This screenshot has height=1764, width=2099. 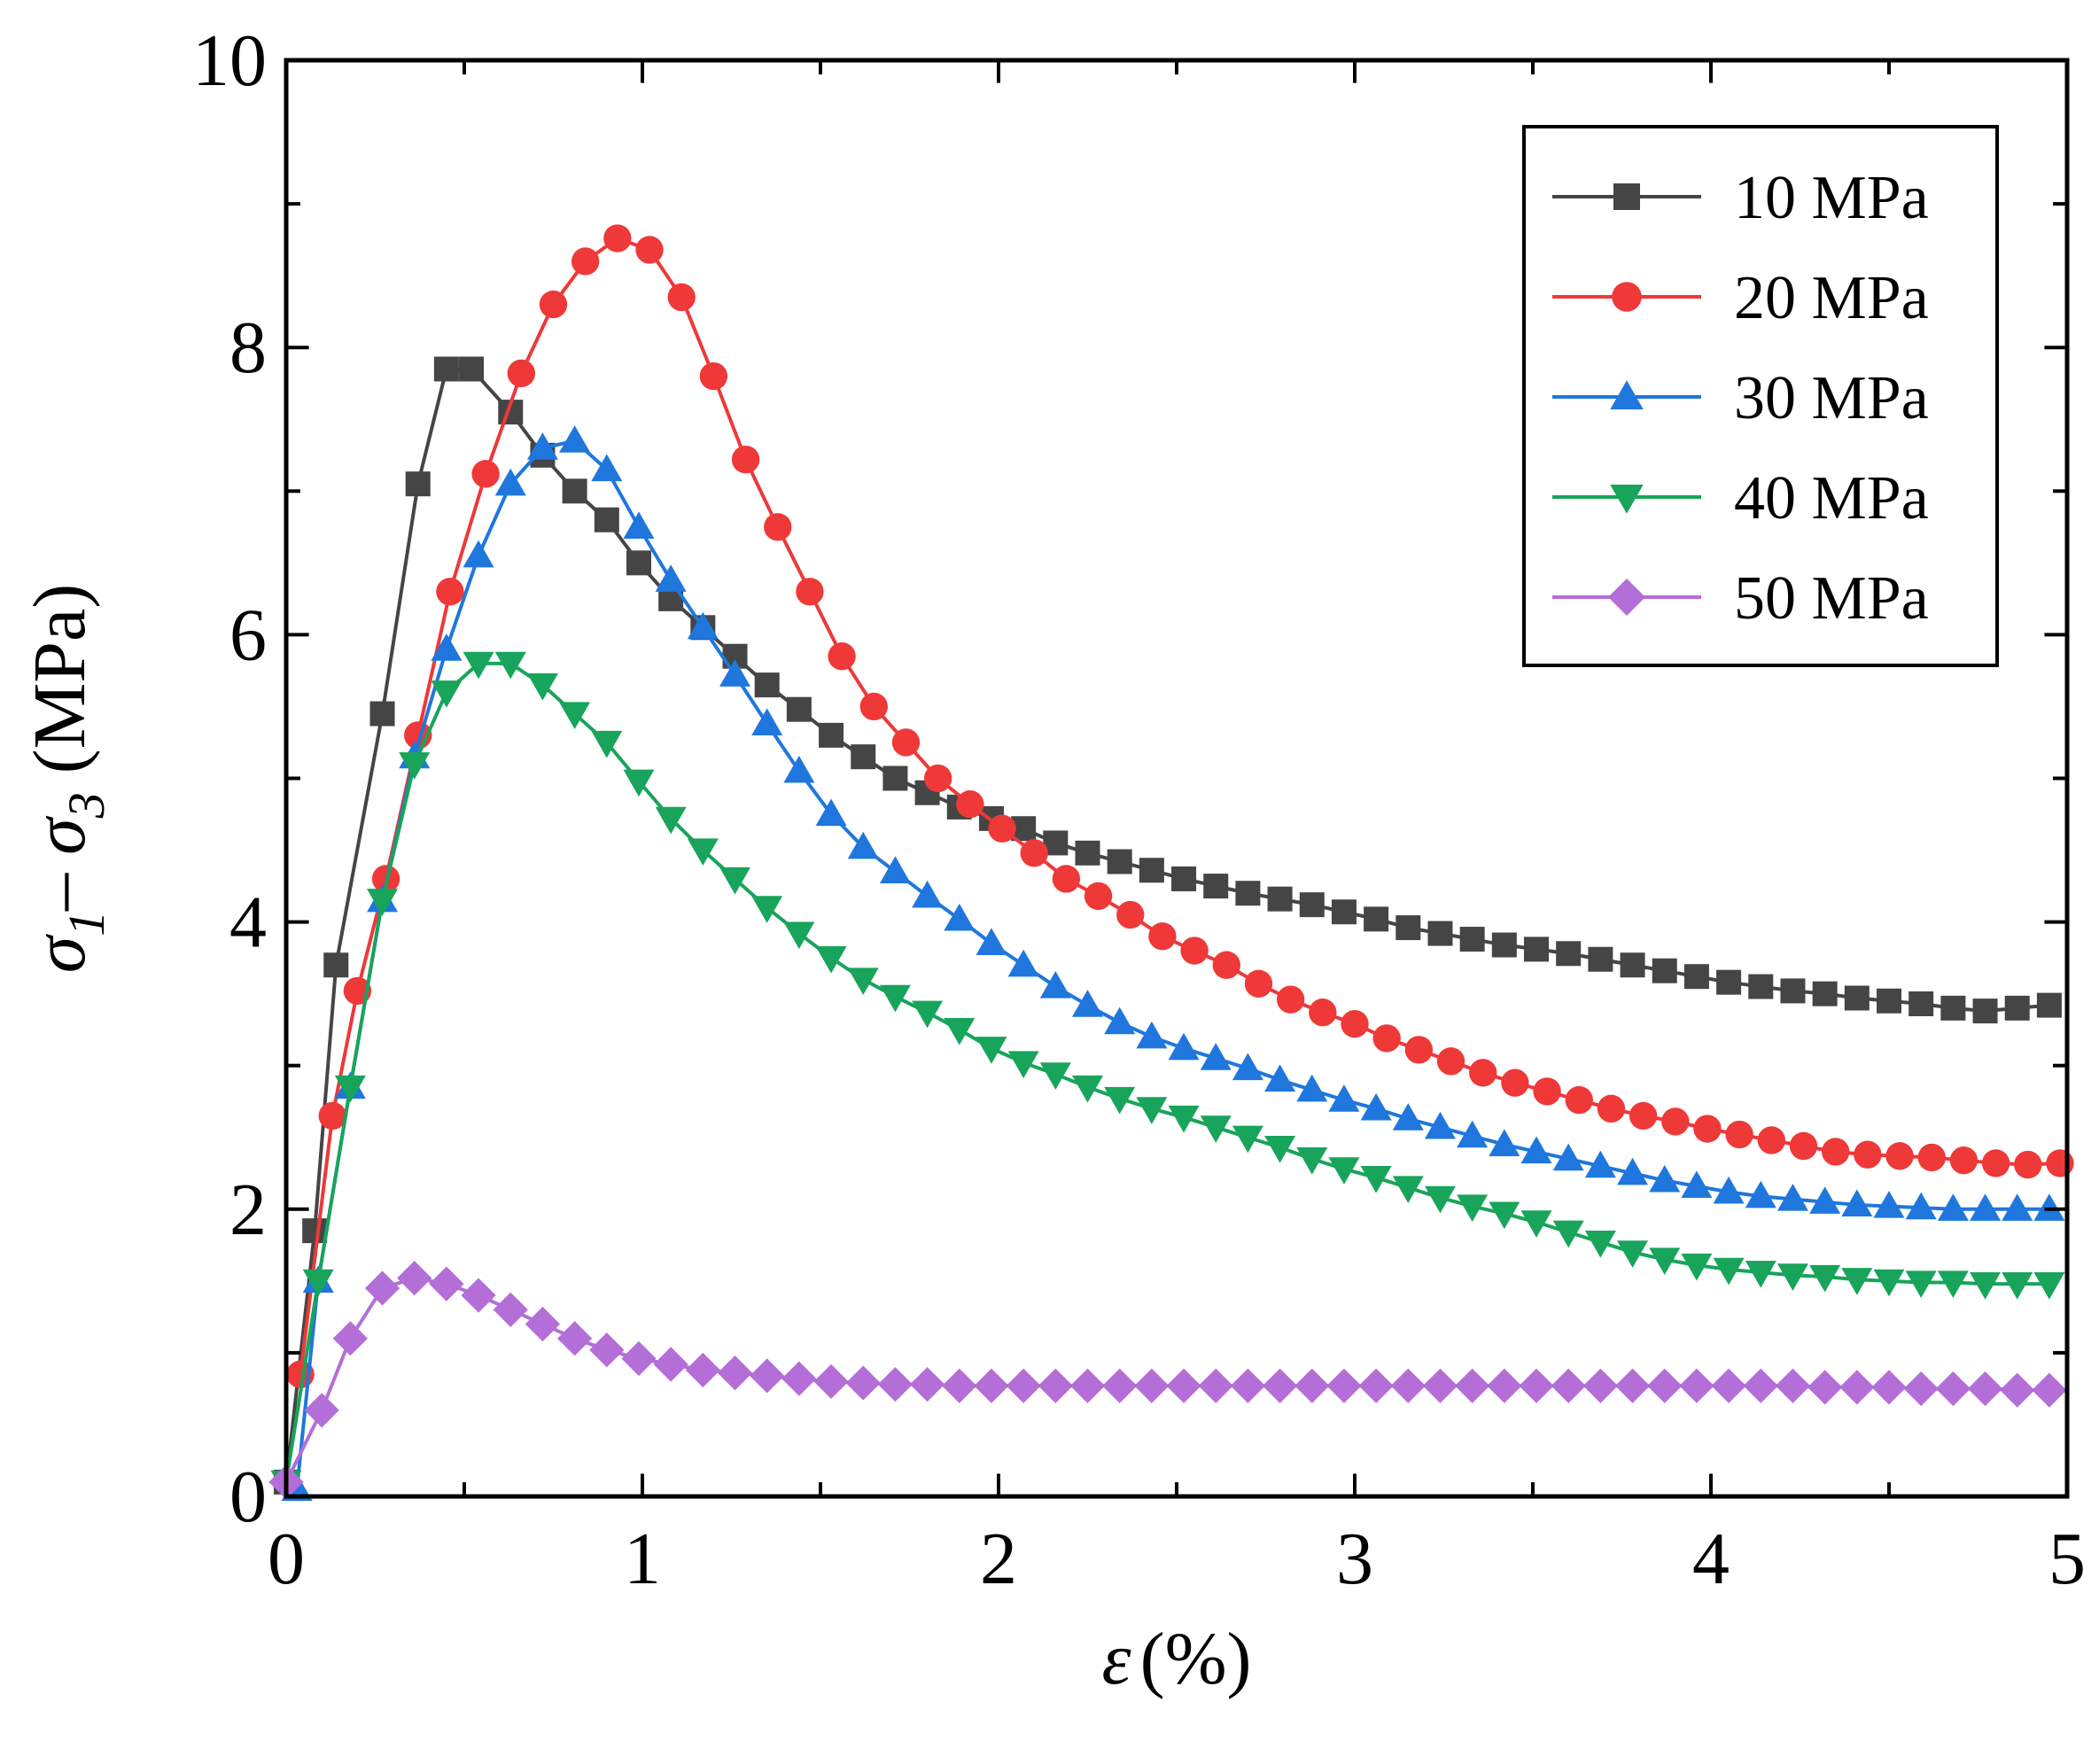 What do you see at coordinates (60, 883) in the screenshot?
I see `y-axis-dash: –` at bounding box center [60, 883].